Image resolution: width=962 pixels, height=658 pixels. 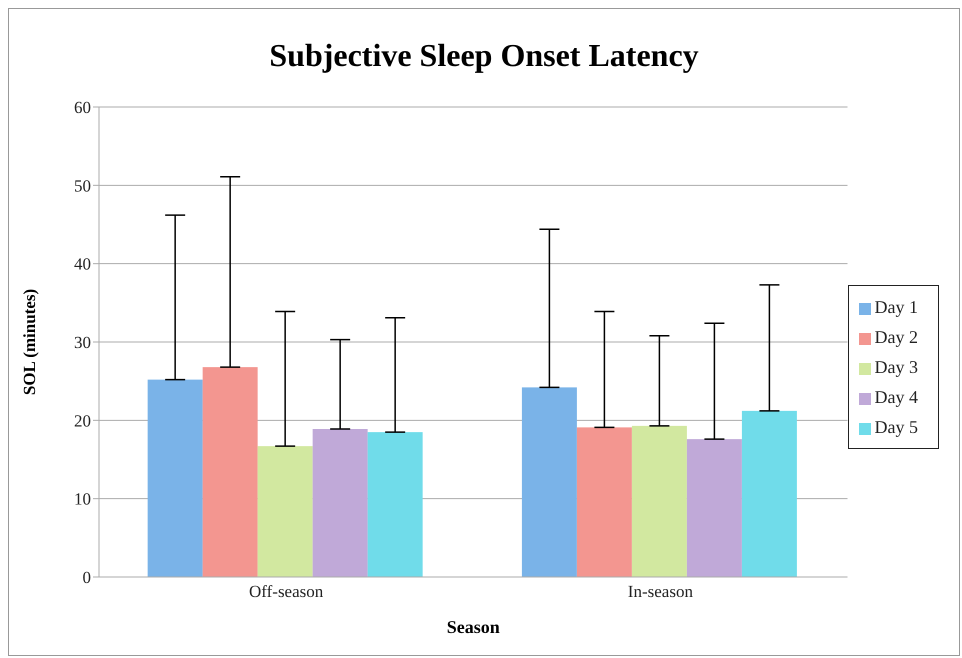 I want to click on legend-label: Day 4, so click(x=896, y=397).